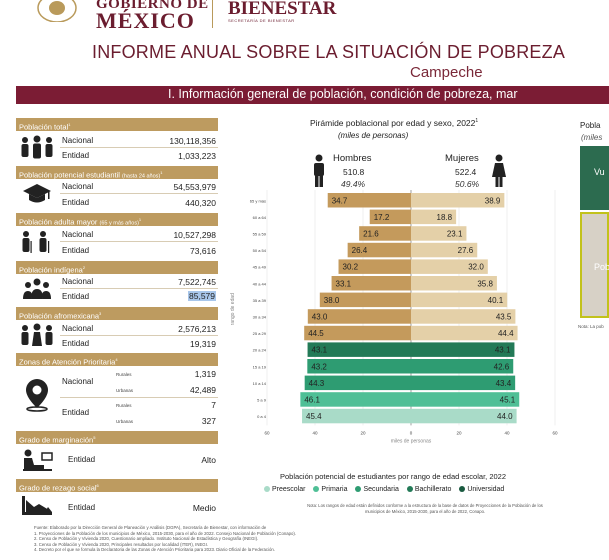  What do you see at coordinates (504, 383) in the screenshot?
I see `bar-label-mujeres: 43.4` at bounding box center [504, 383].